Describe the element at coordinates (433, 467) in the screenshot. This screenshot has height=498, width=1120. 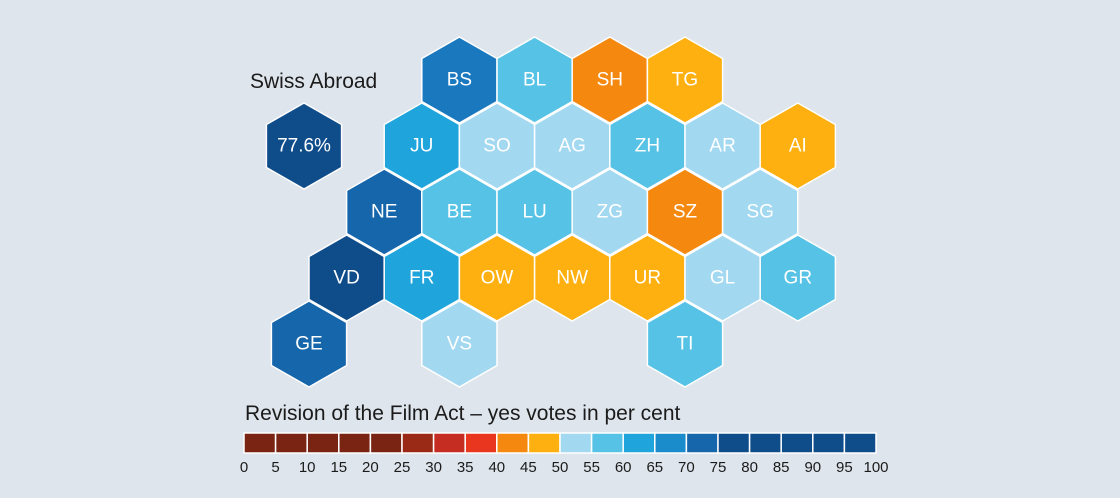
I see `legend-tick-label: 30` at that location.